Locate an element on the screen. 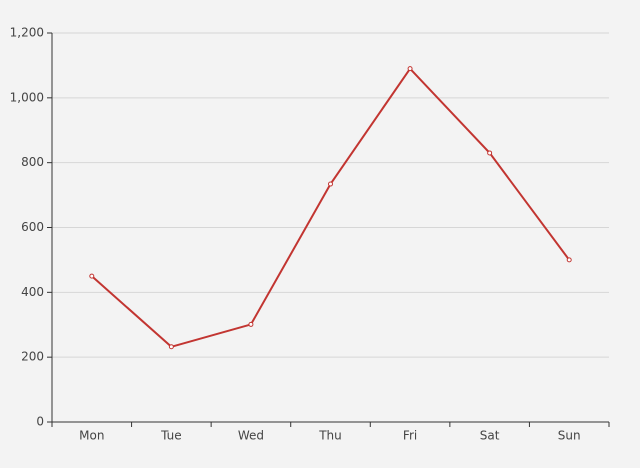 The width and height of the screenshot is (640, 468). y-tick-label: 200 is located at coordinates (32, 357).